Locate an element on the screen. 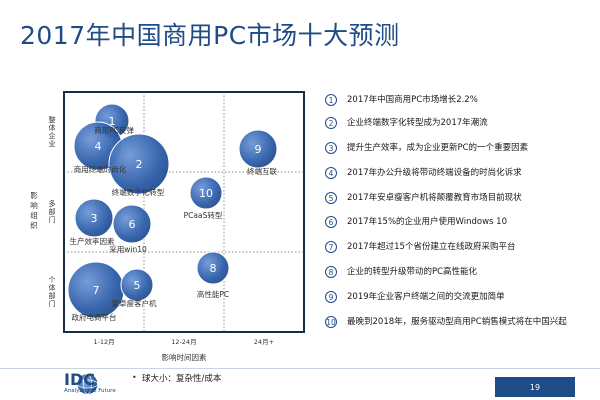  prediction-item: 8 企业的转型升级带动的PC高性能化 is located at coordinates (457, 272).